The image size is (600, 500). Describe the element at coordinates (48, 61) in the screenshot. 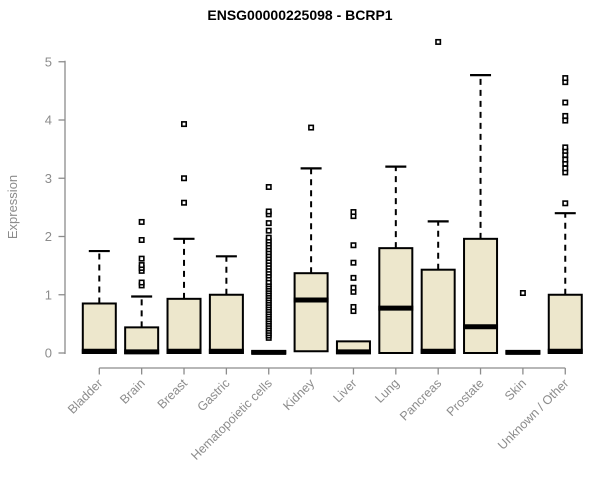

I see `y-tick-label: 5` at that location.